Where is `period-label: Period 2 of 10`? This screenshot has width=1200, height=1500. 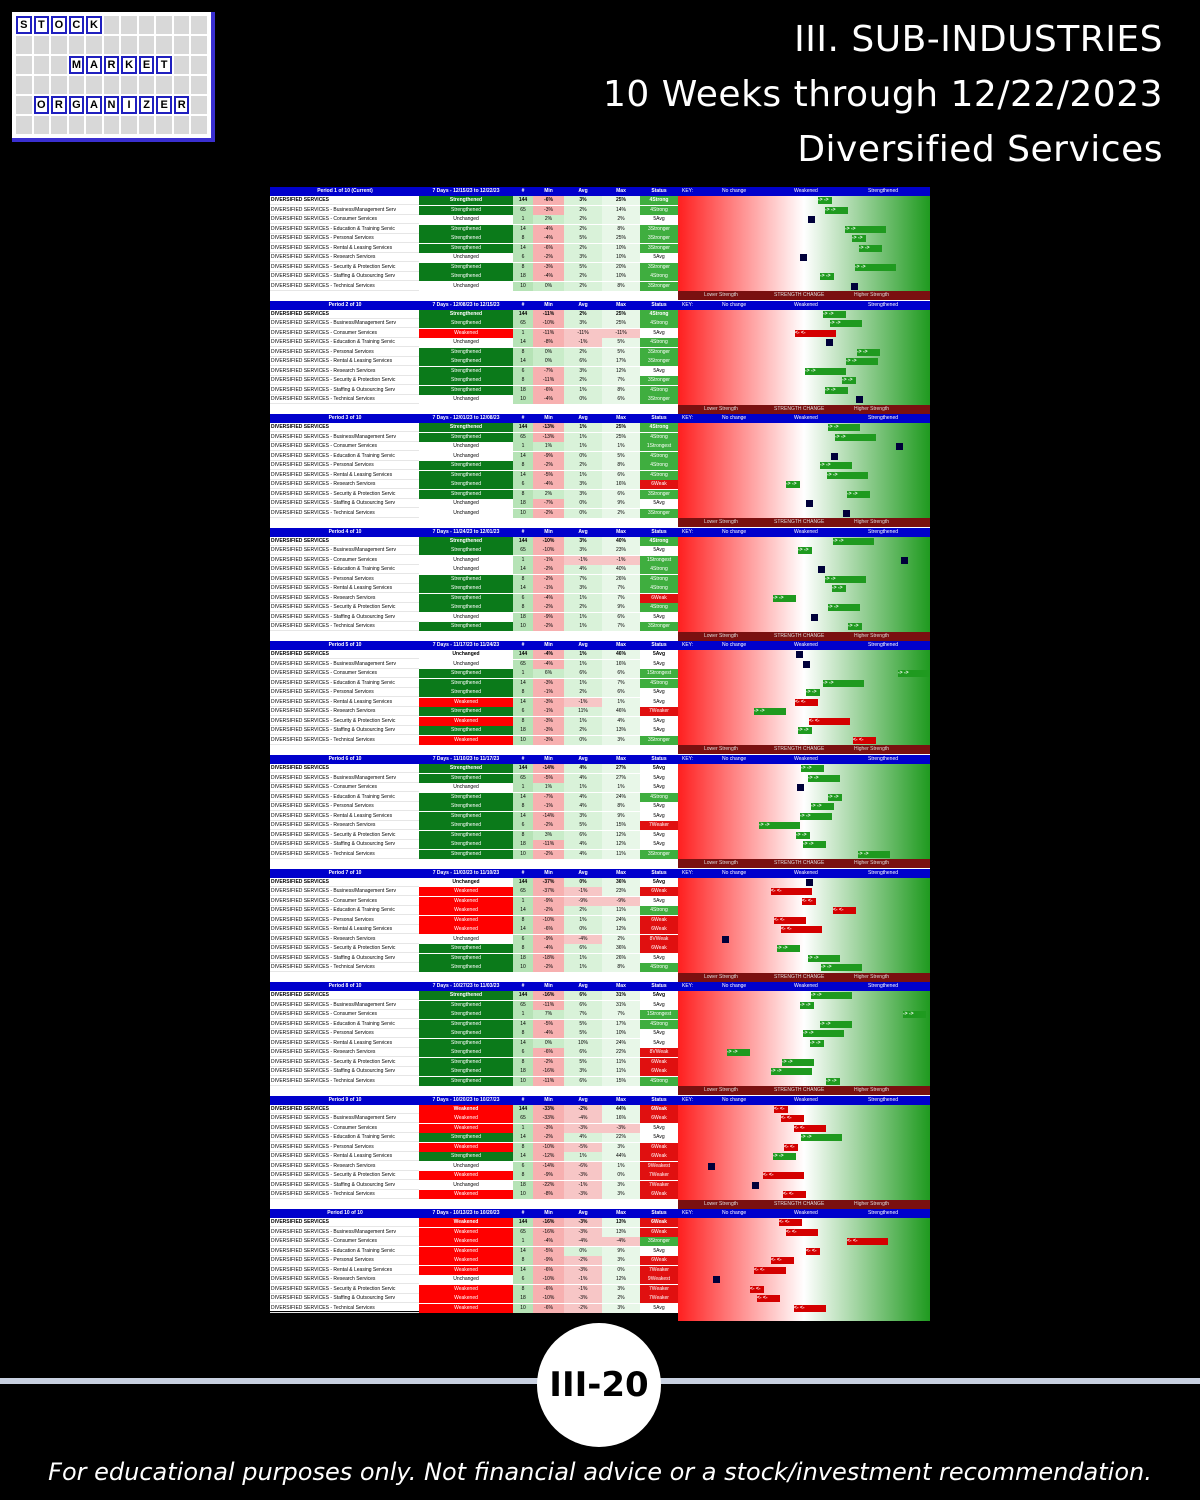
period-label: Period 2 of 10 is located at coordinates (345, 304).